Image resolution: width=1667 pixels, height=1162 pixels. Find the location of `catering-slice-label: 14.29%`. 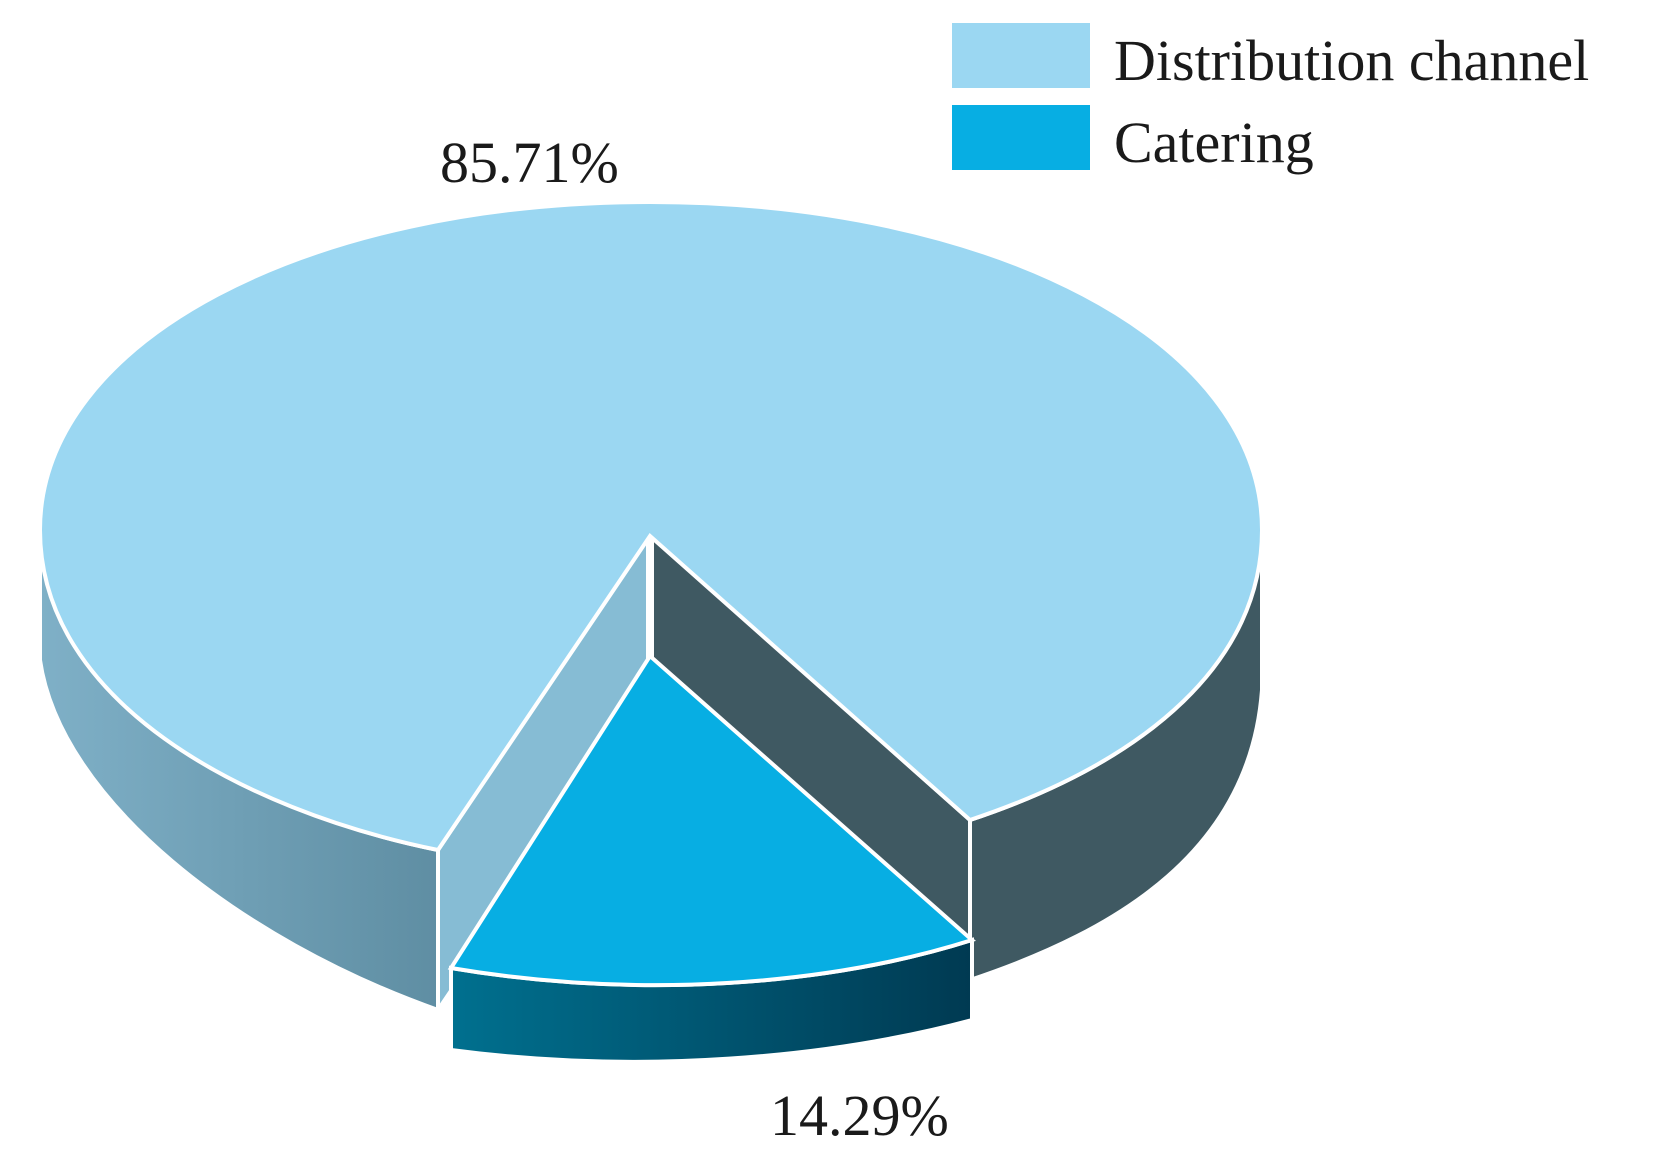

catering-slice-label: 14.29% is located at coordinates (859, 1115).